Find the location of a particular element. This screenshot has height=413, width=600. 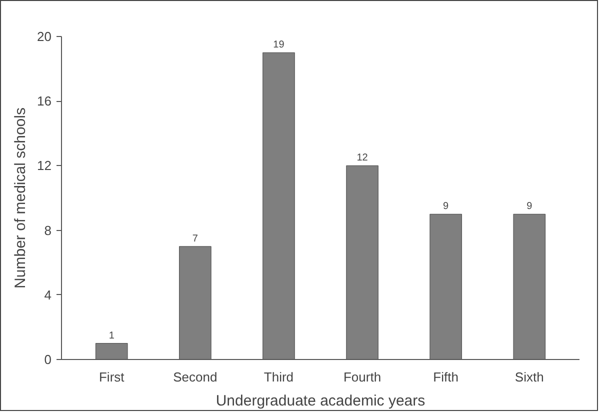

y-tick-label: 12 is located at coordinates (44, 166).